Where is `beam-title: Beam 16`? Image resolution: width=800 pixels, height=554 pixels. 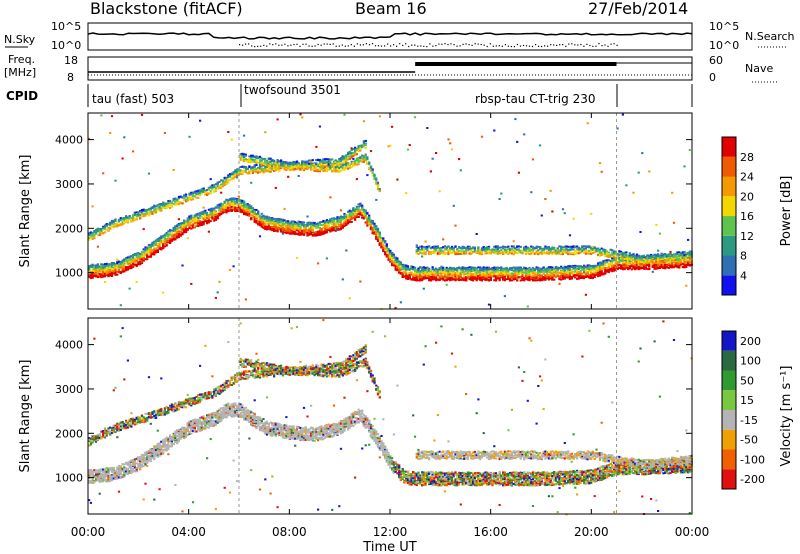
beam-title: Beam 16 is located at coordinates (391, 9).